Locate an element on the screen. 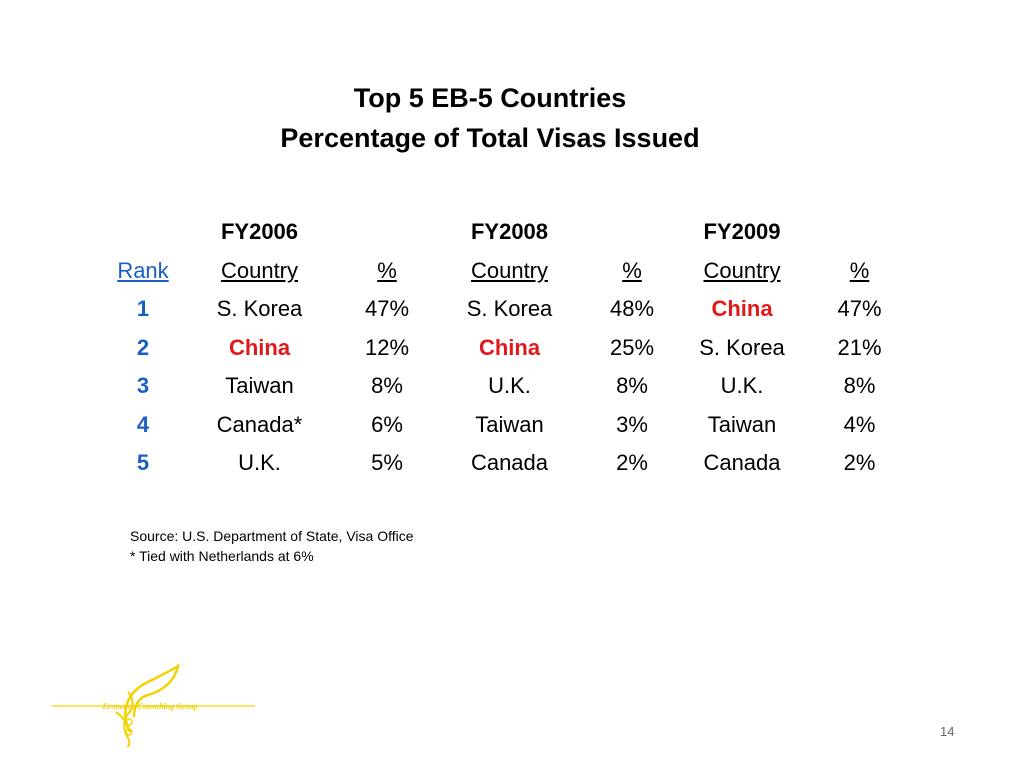 The height and width of the screenshot is (768, 1024). title-line-1: Top 5 EB-5 Countries is located at coordinates (490, 98).